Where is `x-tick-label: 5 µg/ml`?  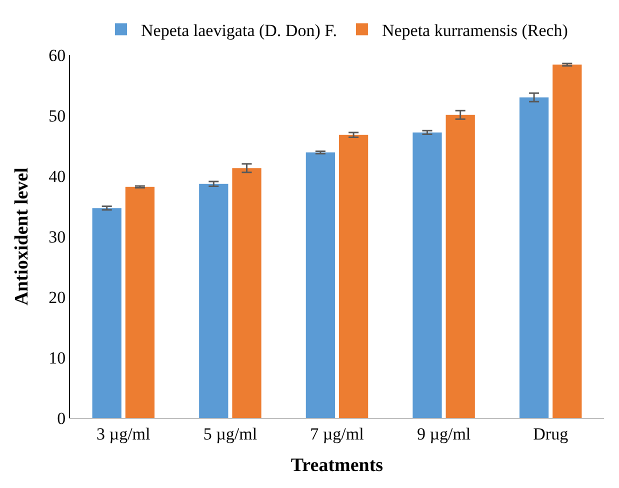
x-tick-label: 5 µg/ml is located at coordinates (230, 434).